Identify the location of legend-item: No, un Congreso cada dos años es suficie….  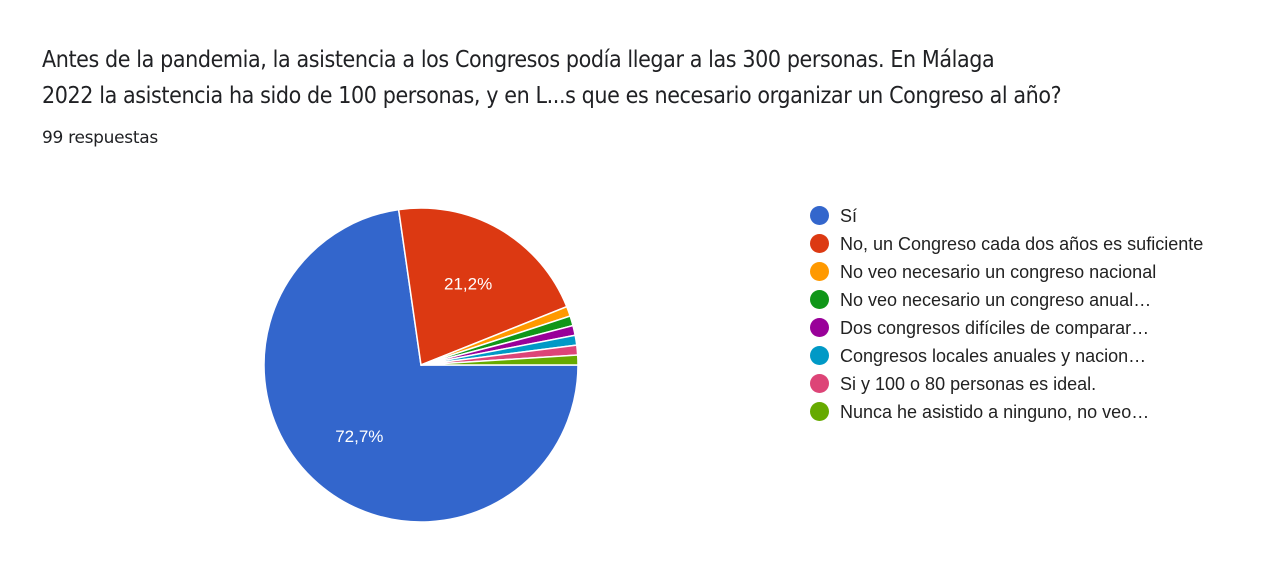
(1020, 244).